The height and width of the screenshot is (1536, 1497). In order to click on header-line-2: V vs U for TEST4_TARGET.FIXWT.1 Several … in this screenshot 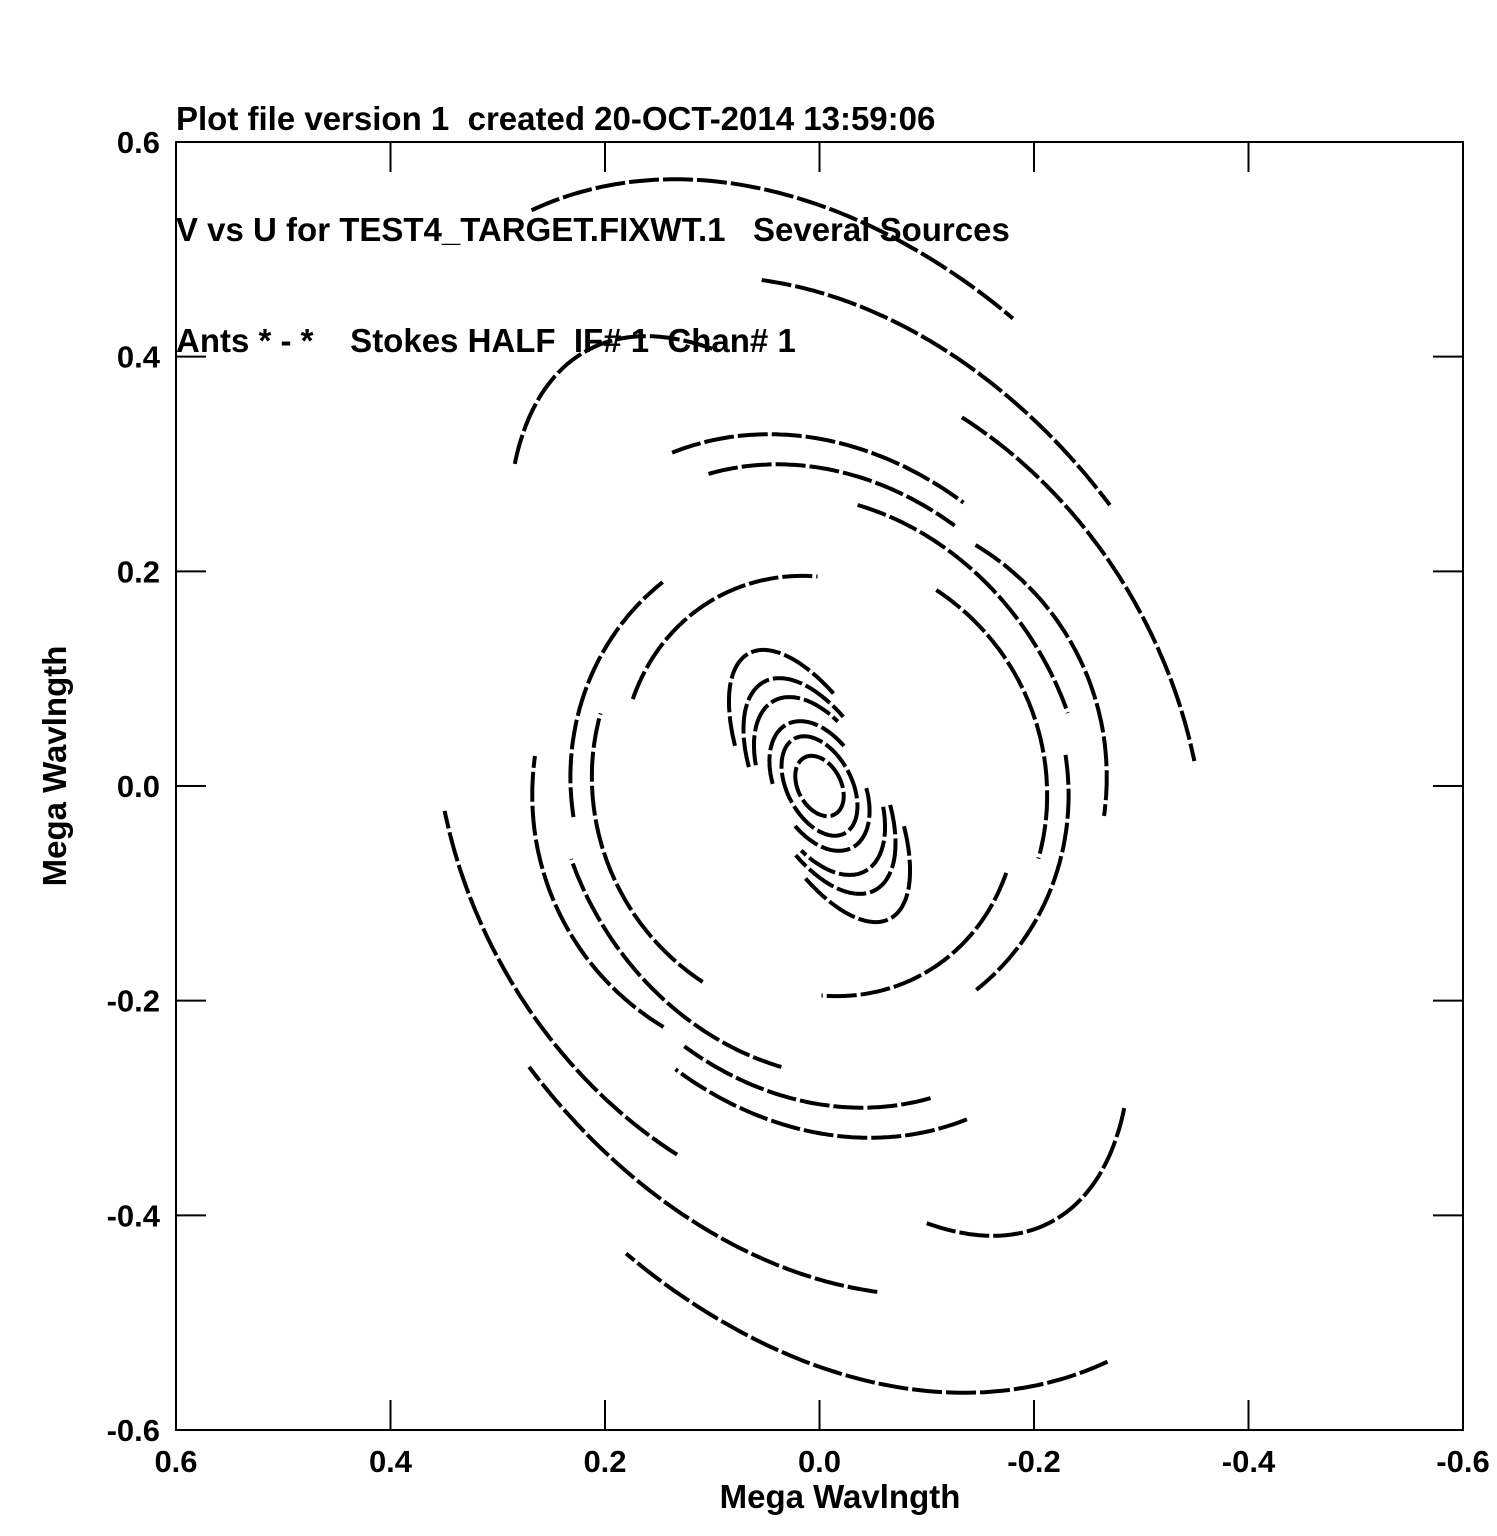, I will do `click(593, 229)`.